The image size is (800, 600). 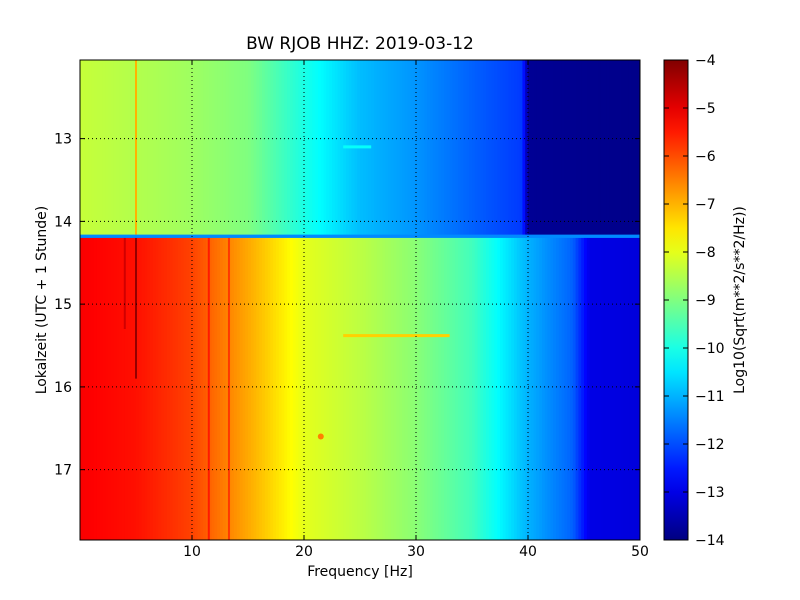 I want to click on colorbar-label: Log10(Sqrt(m**2/s**2/Hz)), so click(x=740, y=300).